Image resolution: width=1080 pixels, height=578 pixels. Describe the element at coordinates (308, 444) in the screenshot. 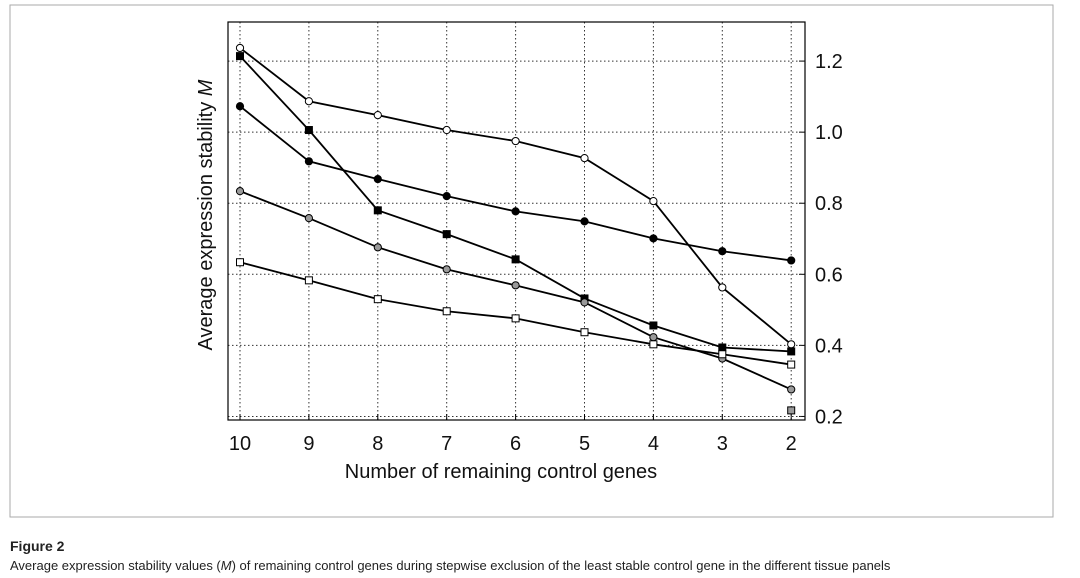

I see `x-tick-label: 9` at that location.